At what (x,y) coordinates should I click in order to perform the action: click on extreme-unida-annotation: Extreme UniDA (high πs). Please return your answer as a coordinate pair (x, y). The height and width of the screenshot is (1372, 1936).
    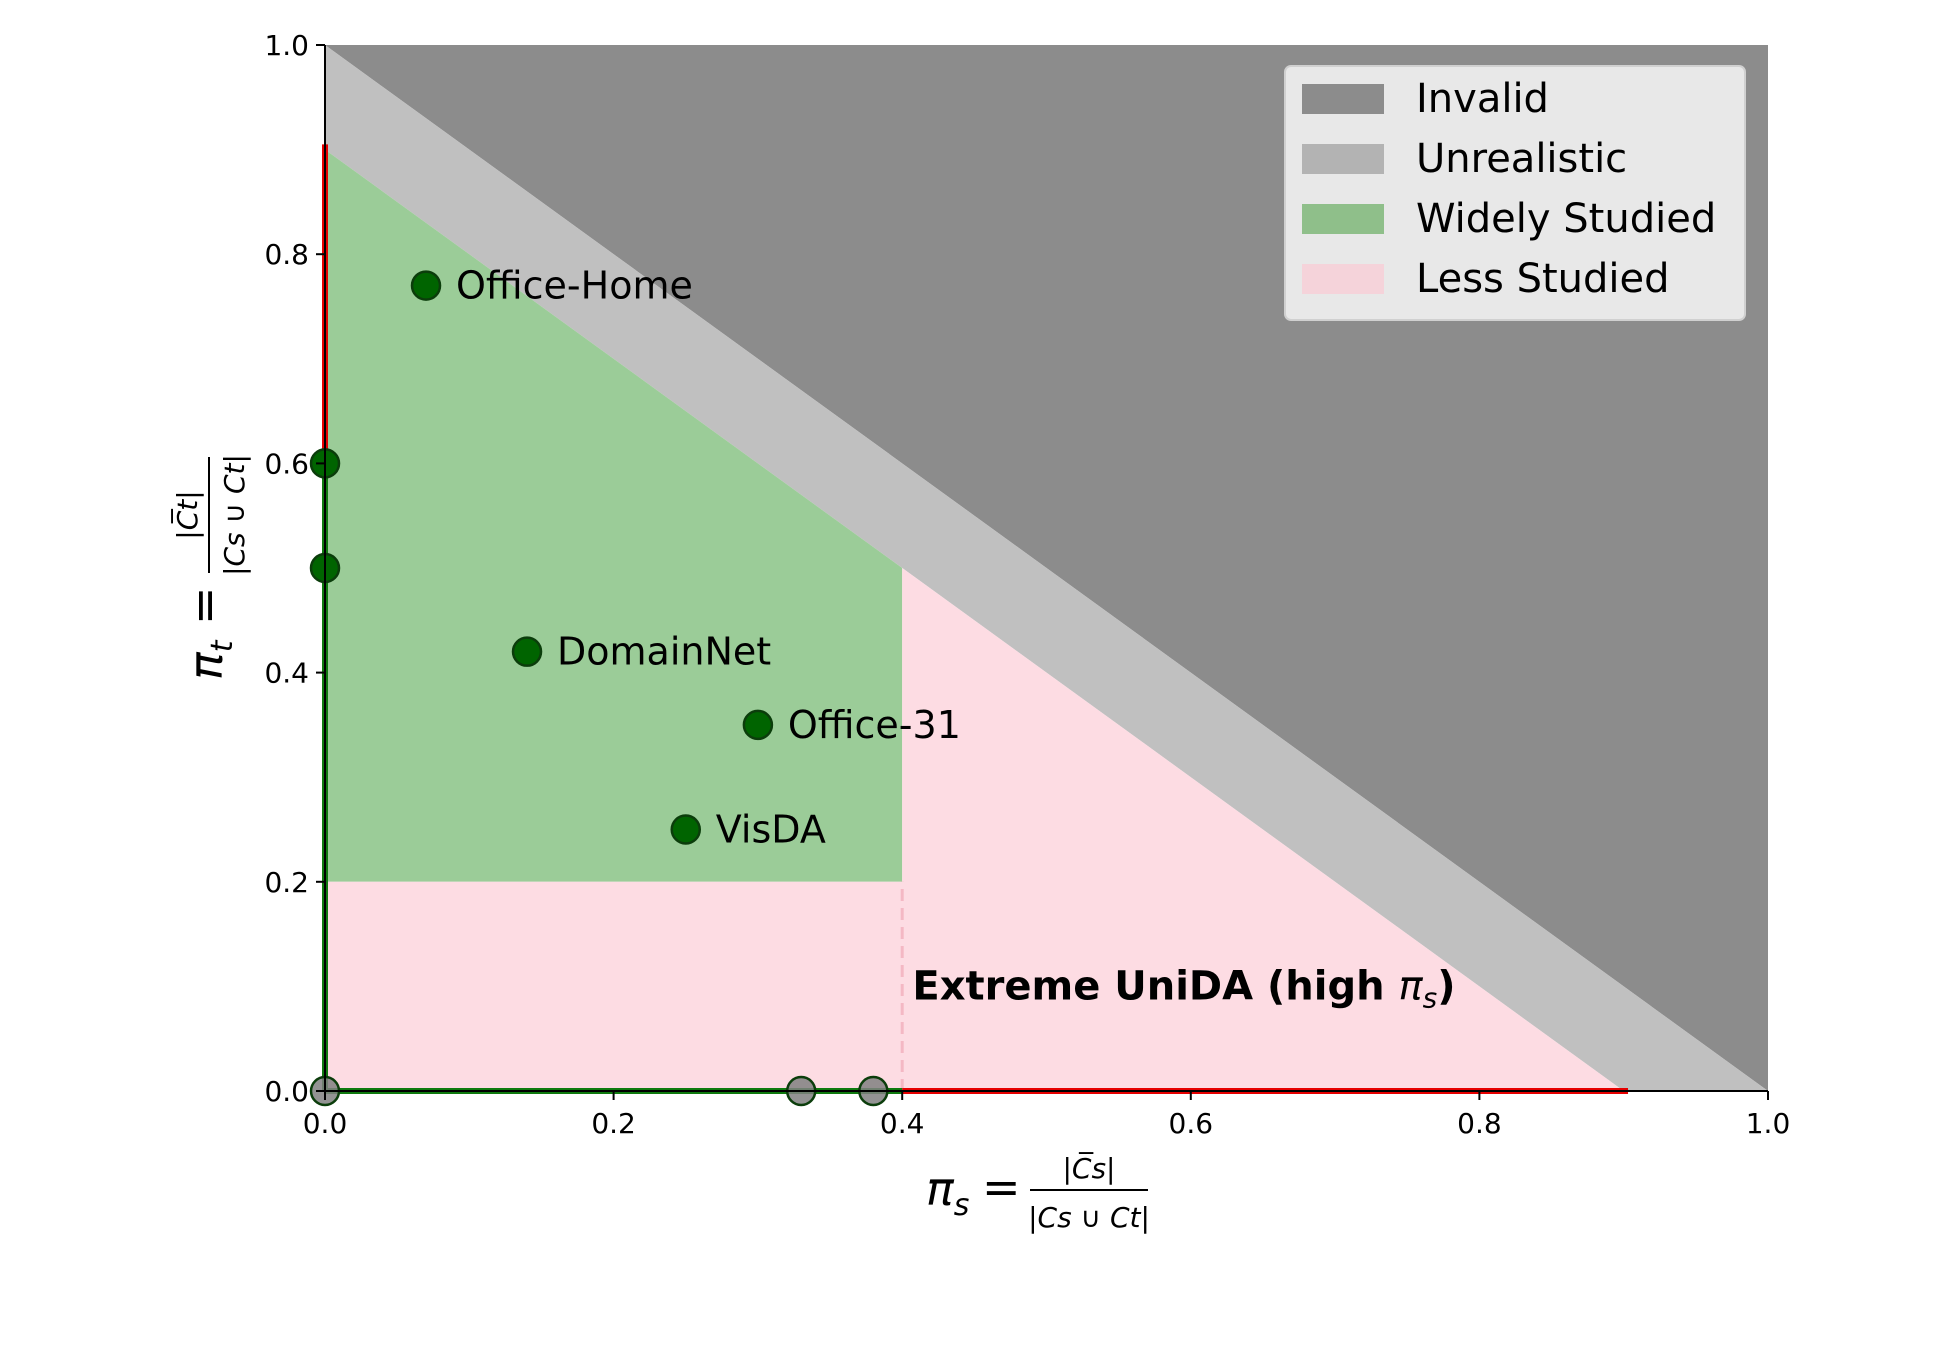
    Looking at the image, I should click on (1183, 988).